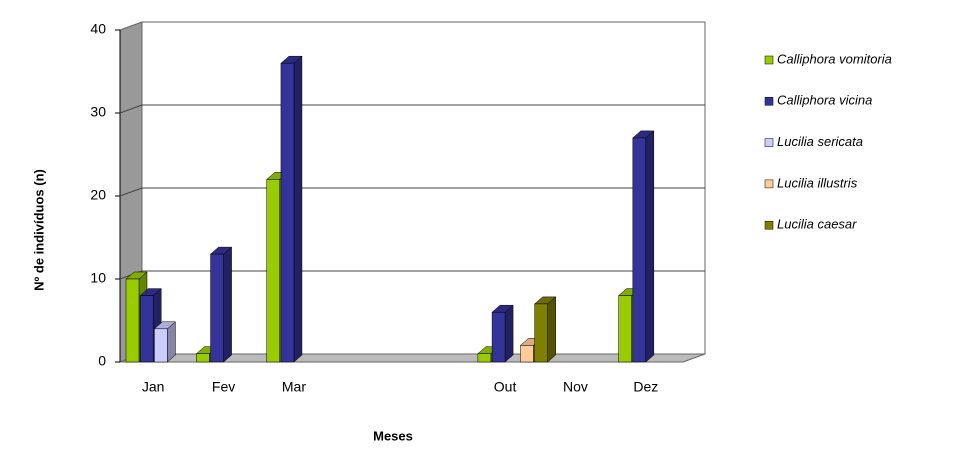 This screenshot has height=450, width=954. What do you see at coordinates (505, 387) in the screenshot?
I see `x-tick-label: Out` at bounding box center [505, 387].